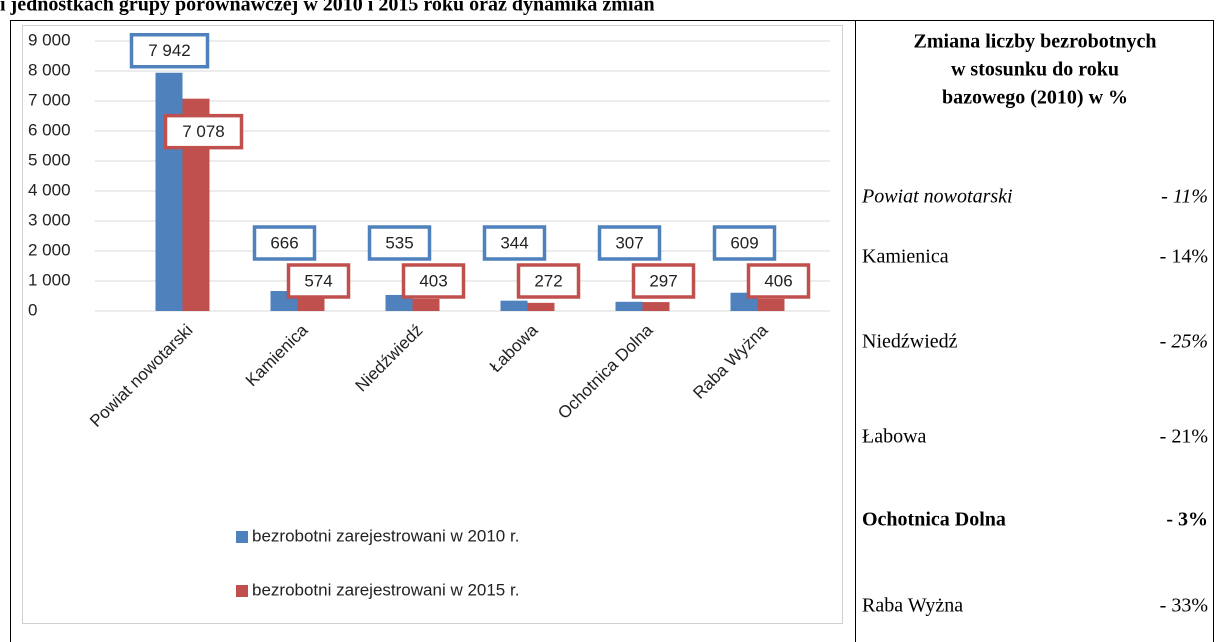 This screenshot has height=642, width=1219. I want to click on row-change: - 11%, so click(1184, 197).